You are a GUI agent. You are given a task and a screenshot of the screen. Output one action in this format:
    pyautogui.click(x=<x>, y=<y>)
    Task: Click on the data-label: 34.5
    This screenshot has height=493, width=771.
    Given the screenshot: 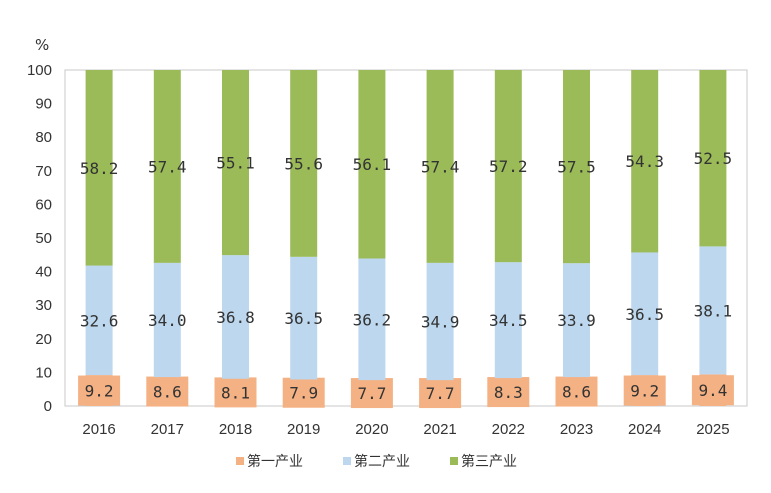 What is the action you would take?
    pyautogui.click(x=508, y=320)
    